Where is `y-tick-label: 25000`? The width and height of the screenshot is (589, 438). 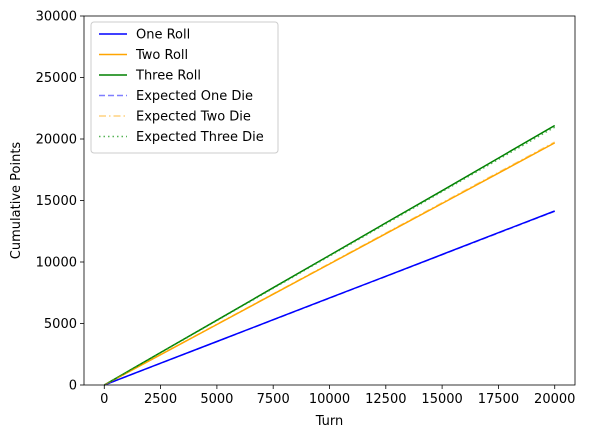 y-tick-label: 25000 is located at coordinates (56, 78).